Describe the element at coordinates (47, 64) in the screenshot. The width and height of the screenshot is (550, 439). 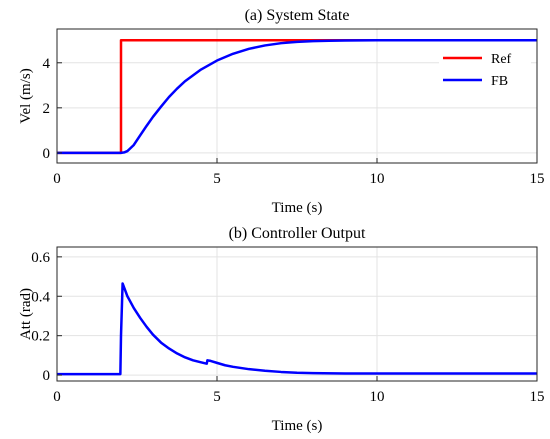
I see `y-tick-label: 4` at that location.